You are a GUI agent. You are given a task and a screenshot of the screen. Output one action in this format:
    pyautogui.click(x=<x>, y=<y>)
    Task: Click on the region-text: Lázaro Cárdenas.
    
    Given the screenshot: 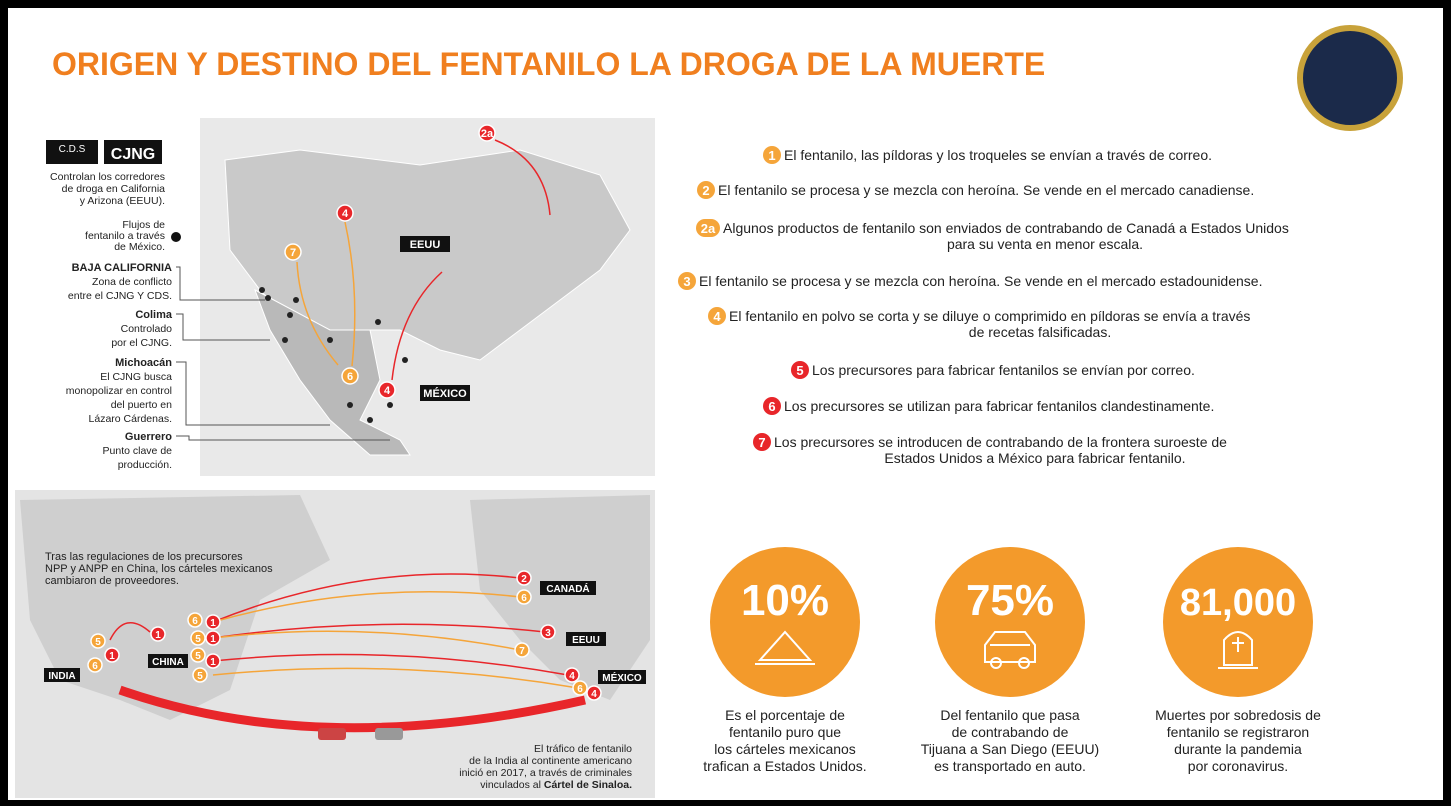 What is the action you would take?
    pyautogui.click(x=130, y=419)
    